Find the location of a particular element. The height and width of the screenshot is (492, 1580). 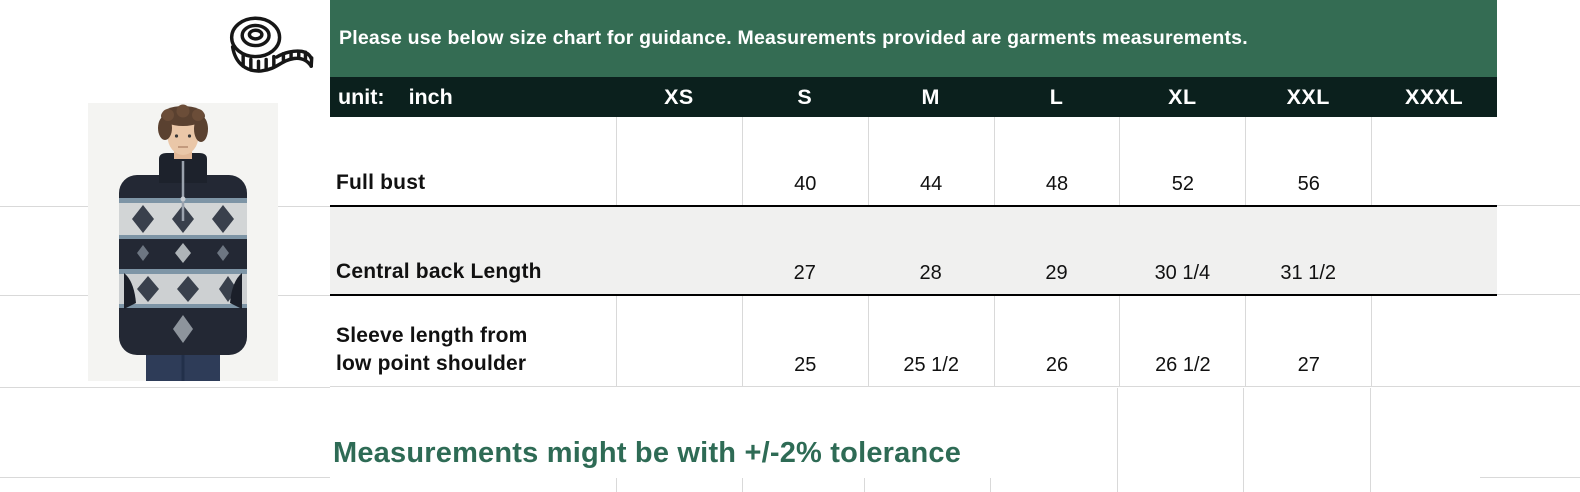

cell-central-back-xxxl is located at coordinates (1434, 250).